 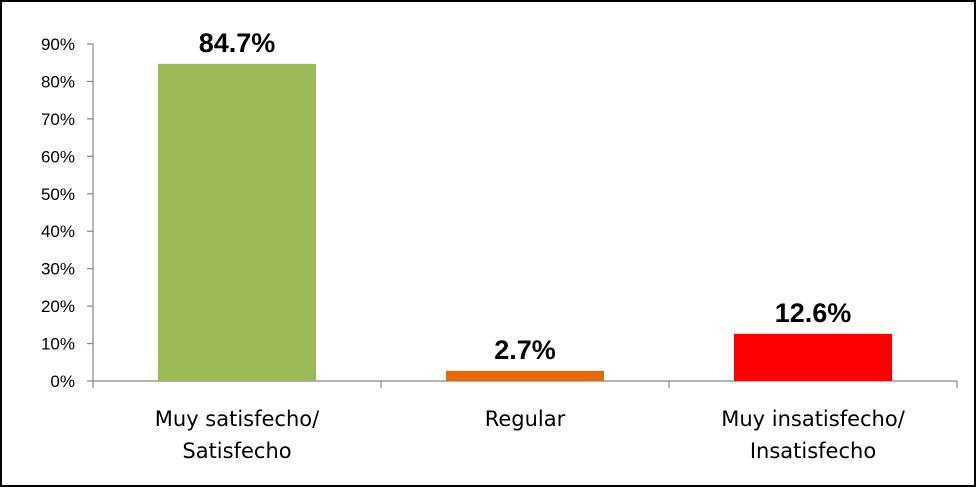 I want to click on x-category-label: Regular, so click(x=525, y=419).